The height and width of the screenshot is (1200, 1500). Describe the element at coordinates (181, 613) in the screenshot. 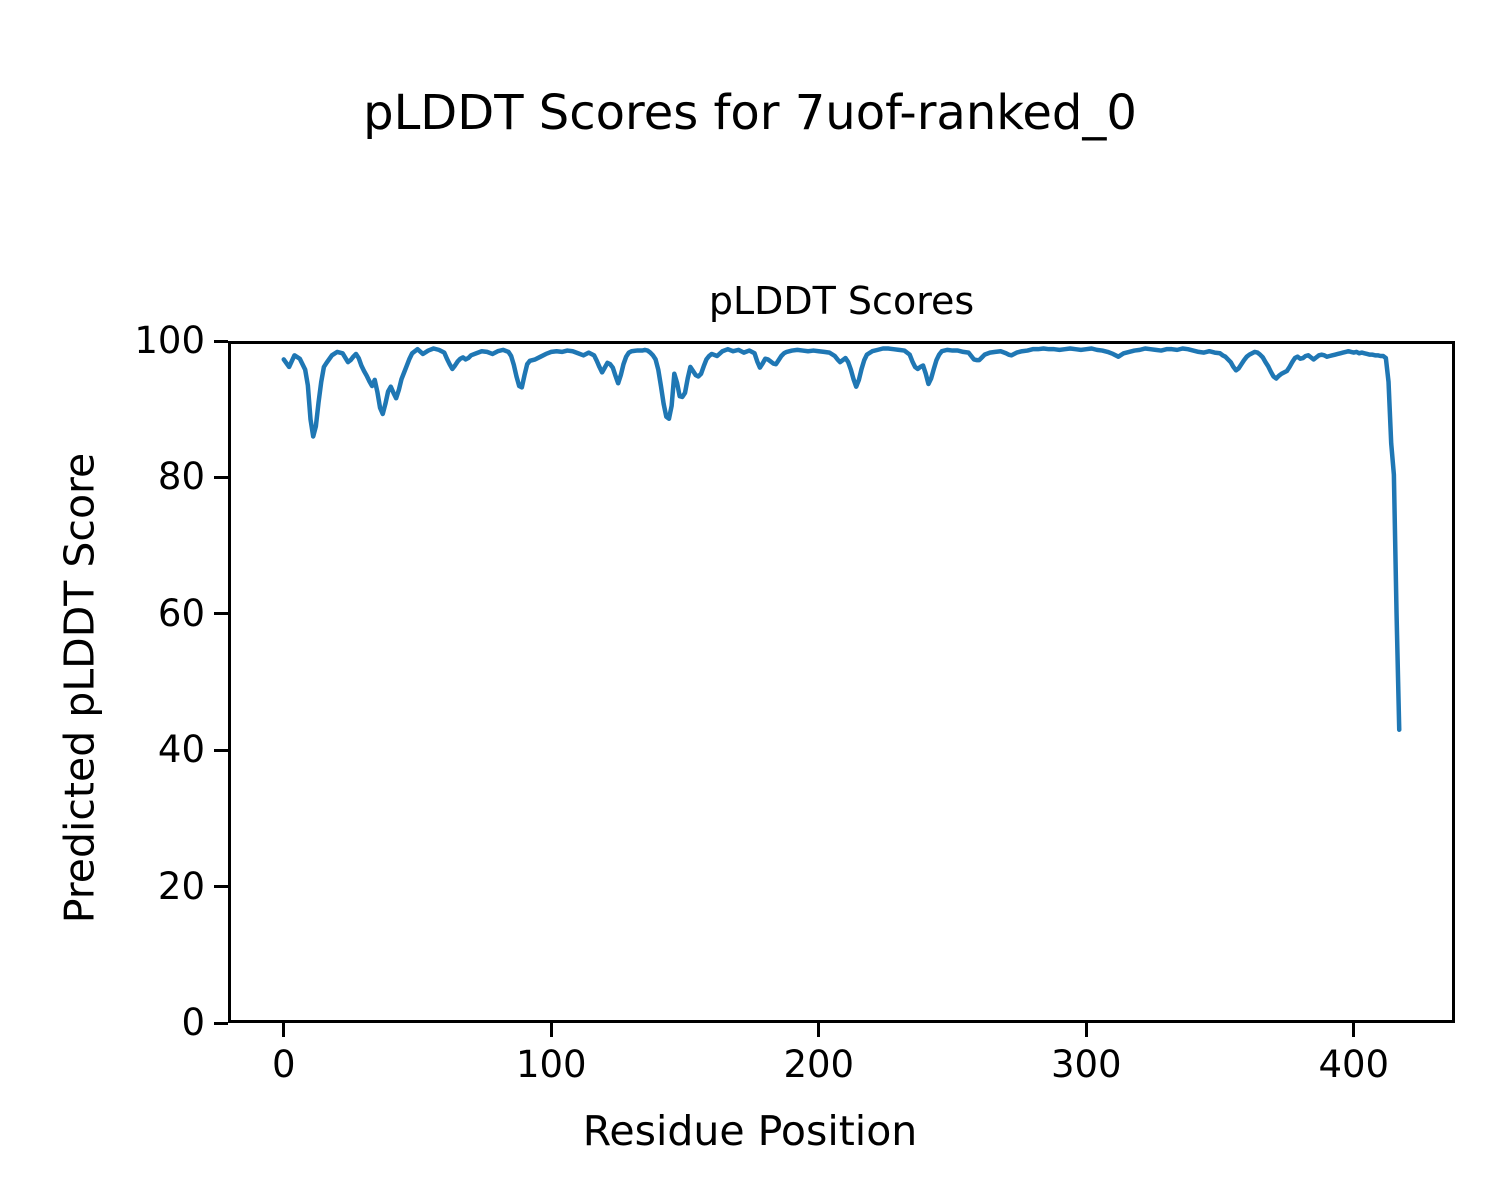

I see `y-tick-label: 60` at that location.